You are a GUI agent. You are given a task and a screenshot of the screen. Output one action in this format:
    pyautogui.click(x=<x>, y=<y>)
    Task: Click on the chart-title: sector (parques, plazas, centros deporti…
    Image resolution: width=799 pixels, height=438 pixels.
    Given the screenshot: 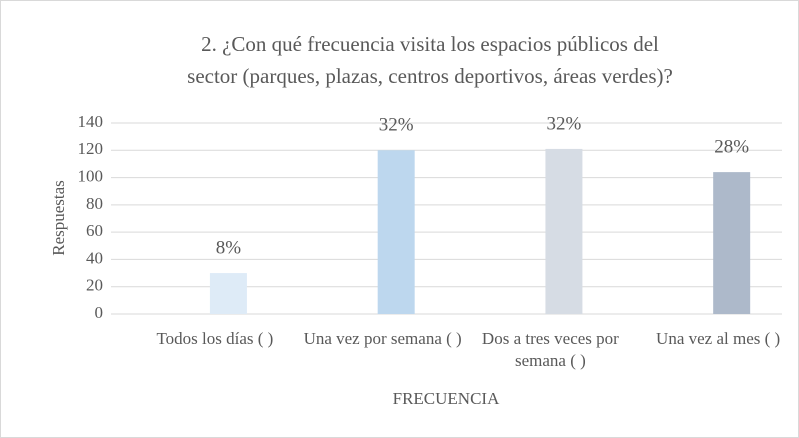 What is the action you would take?
    pyautogui.click(x=430, y=76)
    